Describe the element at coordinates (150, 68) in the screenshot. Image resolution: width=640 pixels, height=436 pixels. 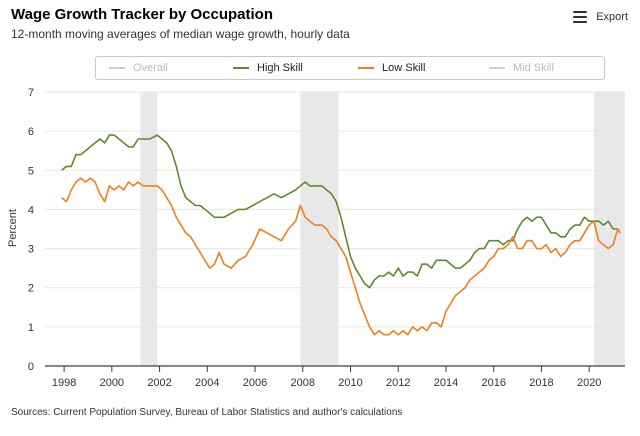
I see `legend-label-overall: Overall` at that location.